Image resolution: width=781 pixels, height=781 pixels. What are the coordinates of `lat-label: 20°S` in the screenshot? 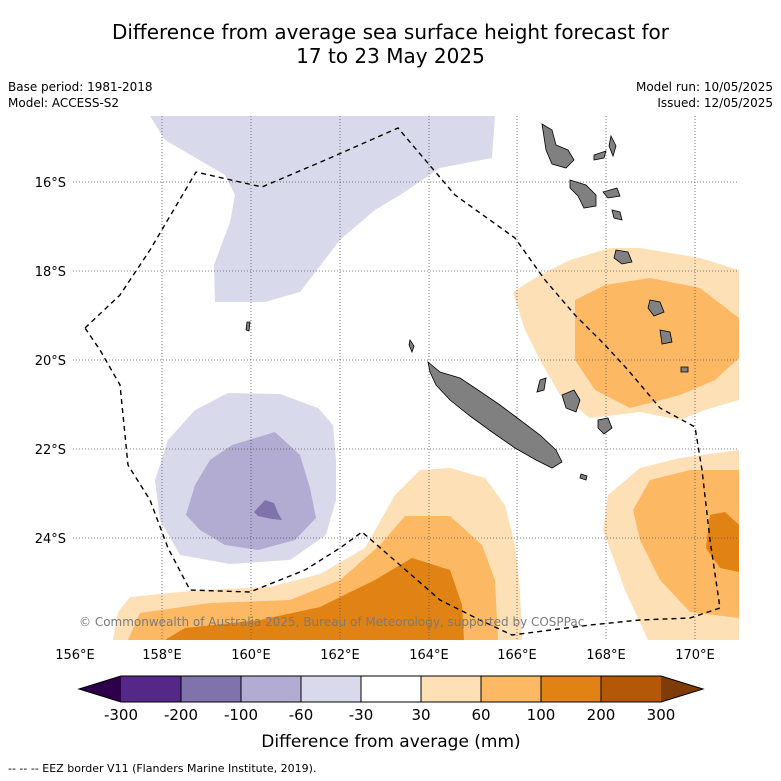 It's located at (50, 361).